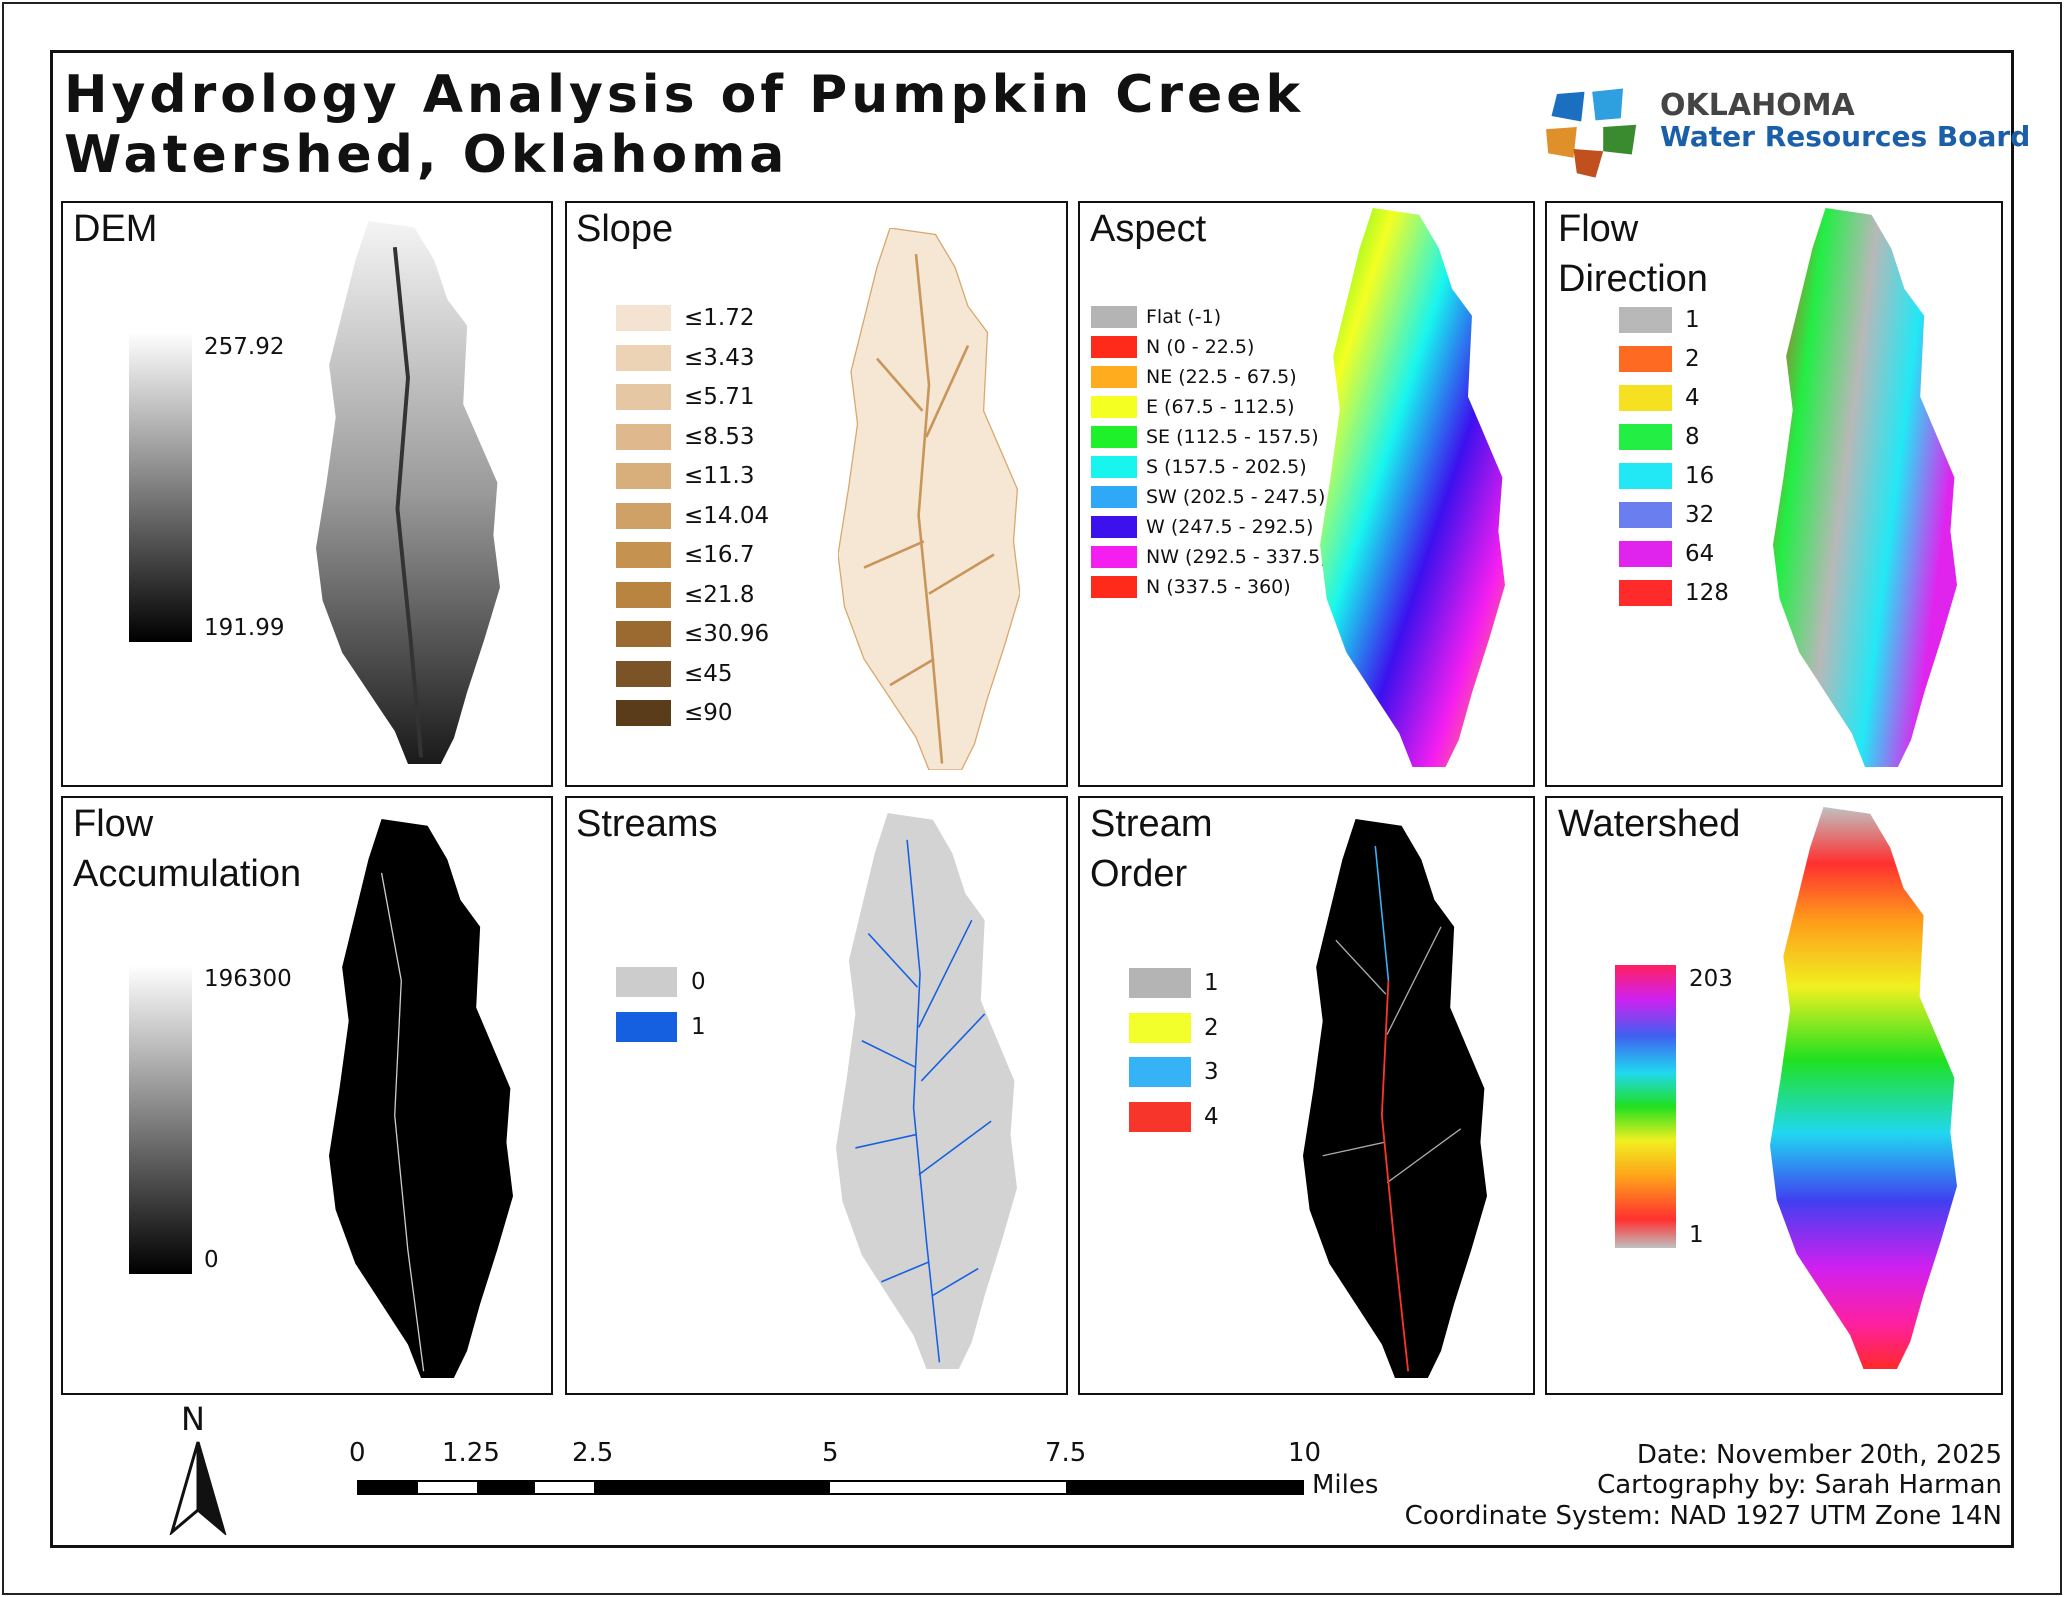 Image resolution: width=2064 pixels, height=1597 pixels. Describe the element at coordinates (1819, 1455) in the screenshot. I see `credits-date: Date: November 20th, 2025` at that location.